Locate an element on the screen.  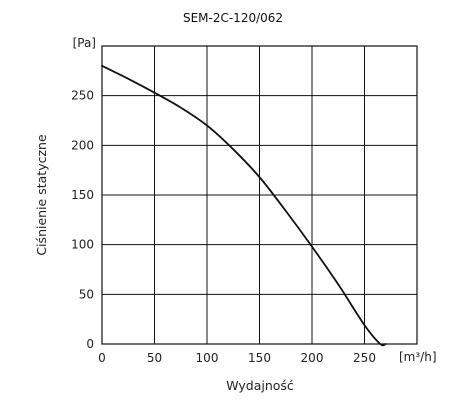
y-tick-label: 250 is located at coordinates (82, 96).